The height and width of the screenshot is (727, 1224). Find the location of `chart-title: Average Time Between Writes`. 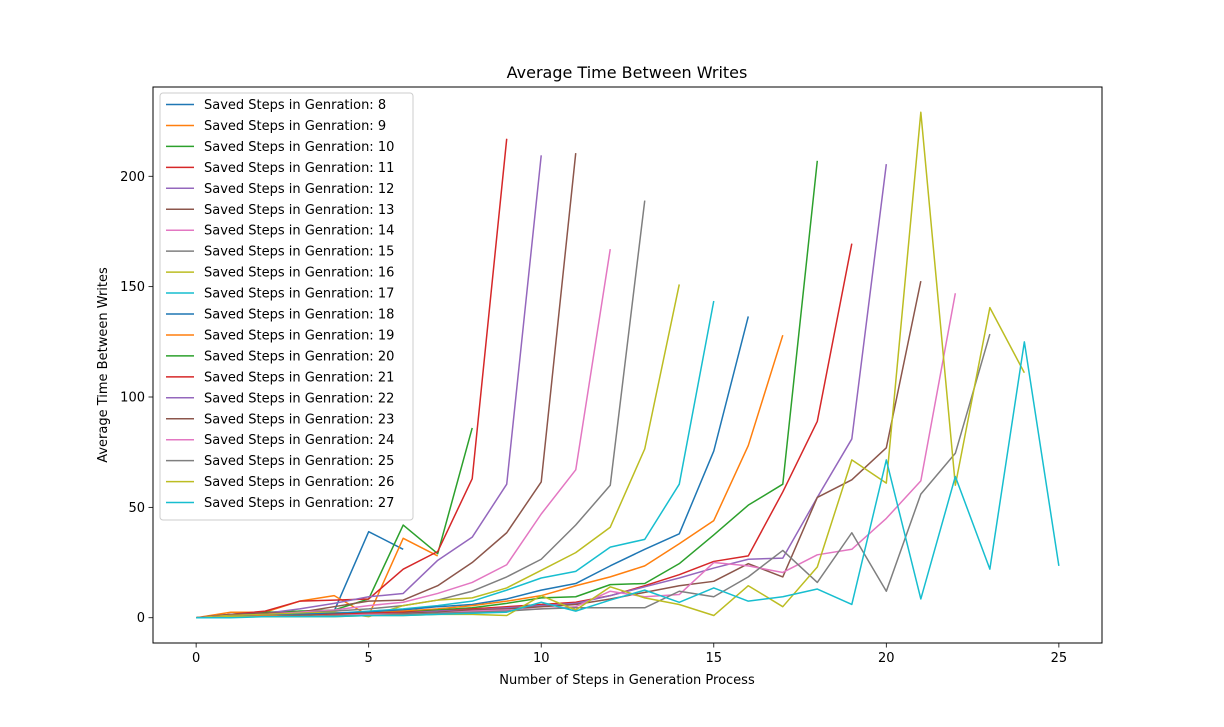

chart-title: Average Time Between Writes is located at coordinates (627, 72).